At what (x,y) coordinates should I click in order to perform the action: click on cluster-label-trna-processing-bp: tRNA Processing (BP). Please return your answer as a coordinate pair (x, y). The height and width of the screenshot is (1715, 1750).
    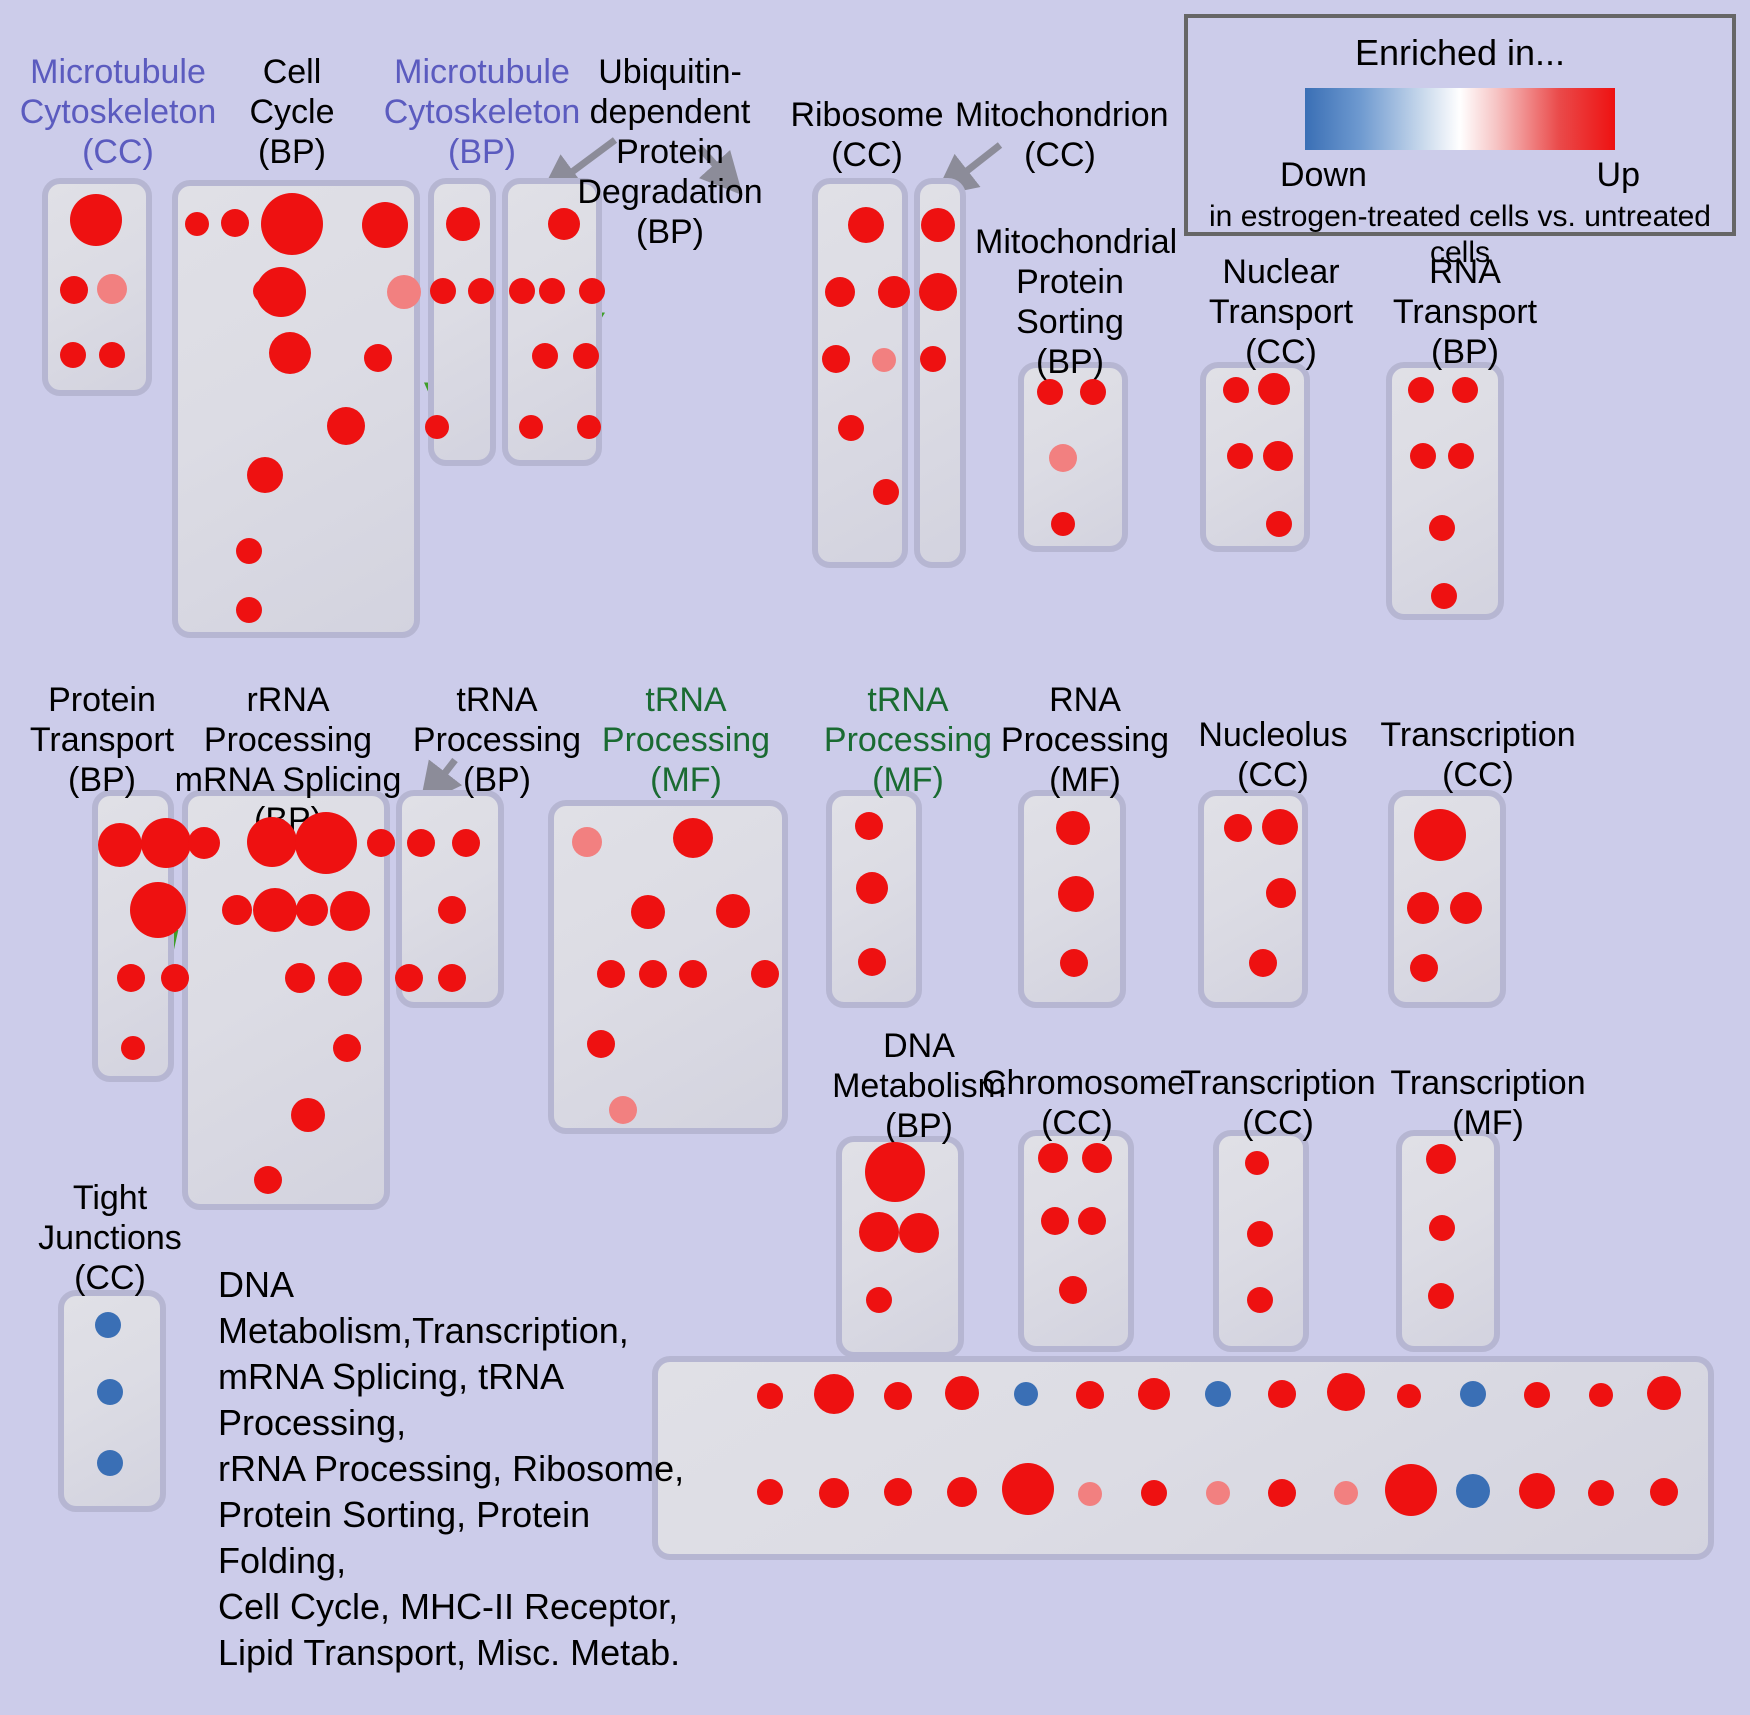
    Looking at the image, I should click on (497, 740).